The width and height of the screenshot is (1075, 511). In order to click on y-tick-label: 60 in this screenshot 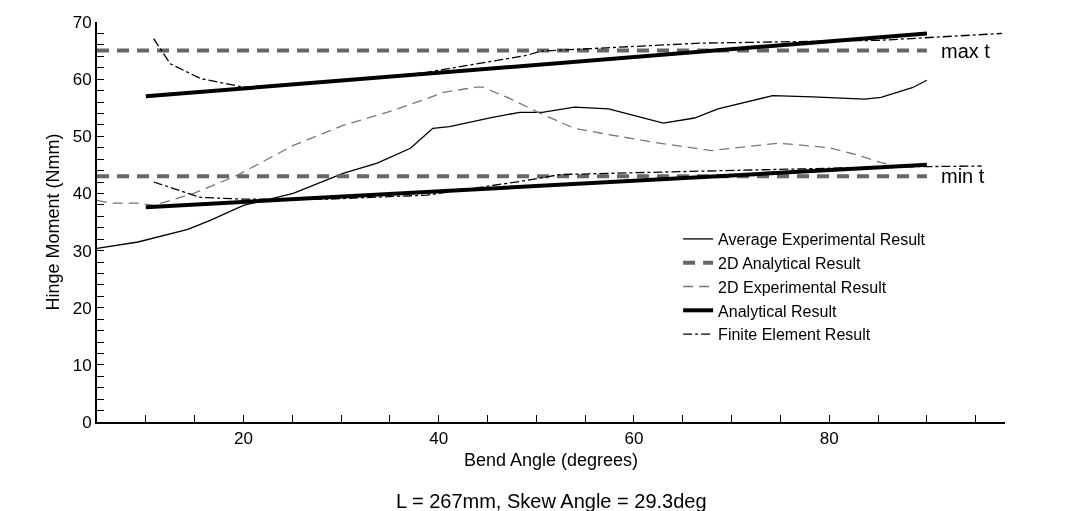, I will do `click(82, 80)`.